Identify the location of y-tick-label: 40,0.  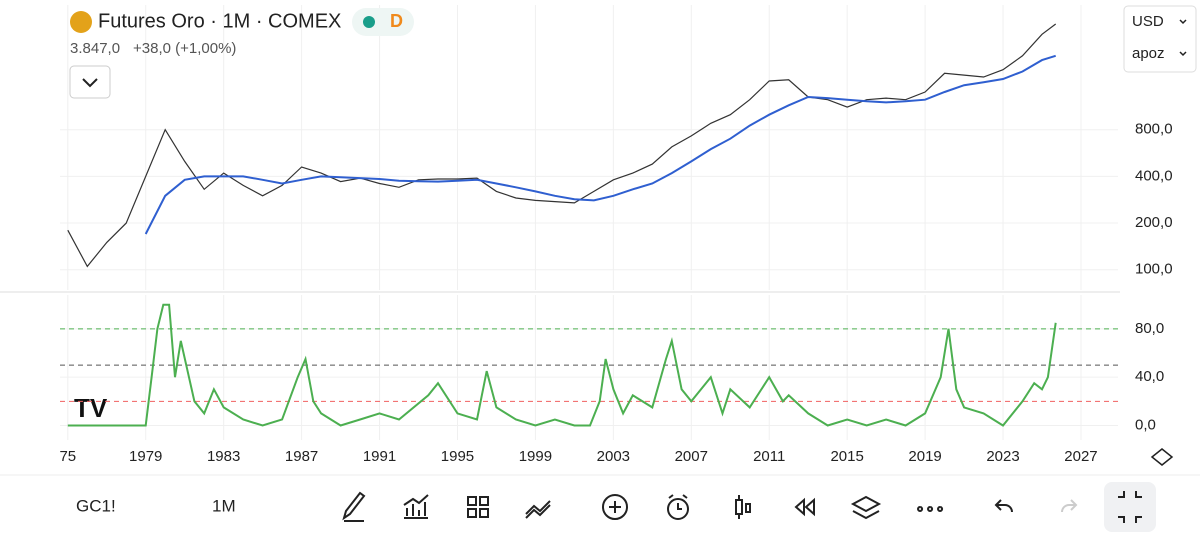
(1149, 376).